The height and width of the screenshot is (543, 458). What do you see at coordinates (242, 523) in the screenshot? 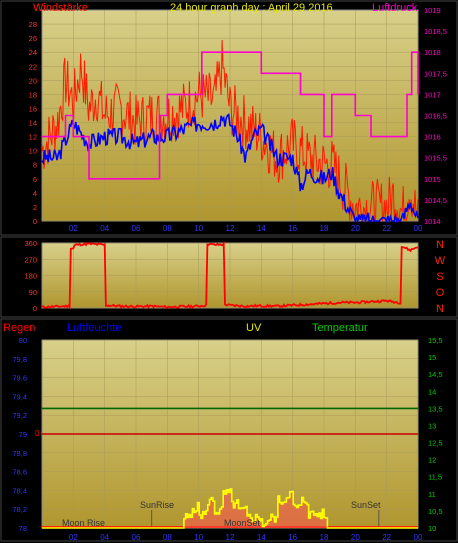
I see `moon-set-annotation: MoonSet` at bounding box center [242, 523].